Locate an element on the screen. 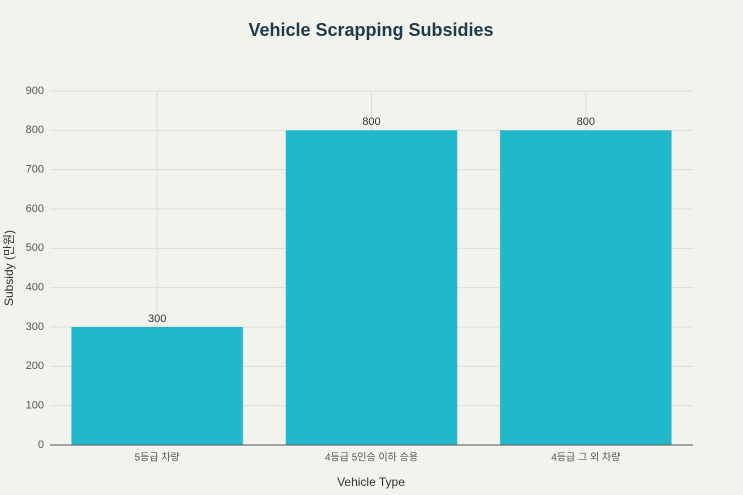 This screenshot has width=743, height=495. y-tick-label: 100 is located at coordinates (35, 406).